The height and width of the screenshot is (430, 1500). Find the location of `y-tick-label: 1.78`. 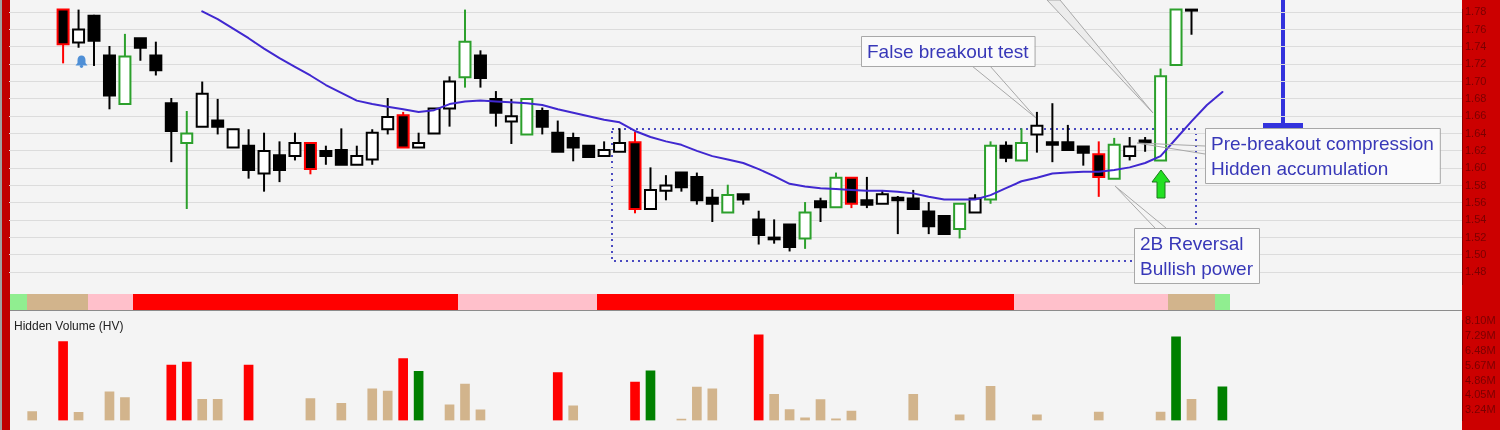

y-tick-label: 1.78 is located at coordinates (1476, 11).